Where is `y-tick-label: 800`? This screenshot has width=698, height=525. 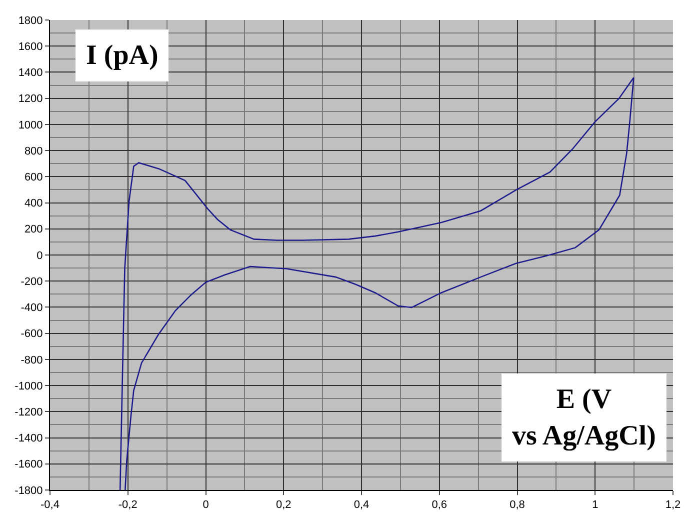
y-tick-label: 800 is located at coordinates (33, 151).